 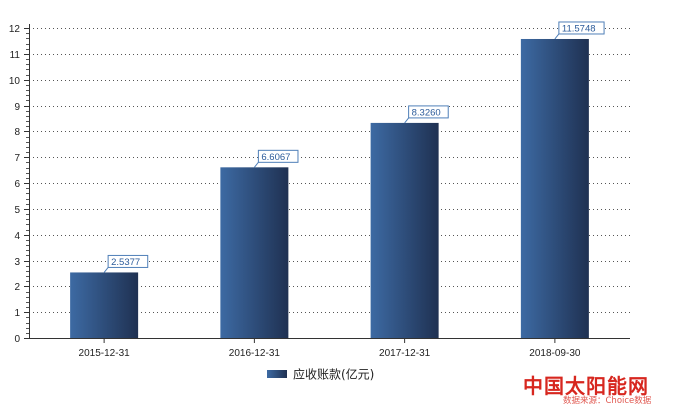 I want to click on data-label: 6.6067, so click(x=275, y=157).